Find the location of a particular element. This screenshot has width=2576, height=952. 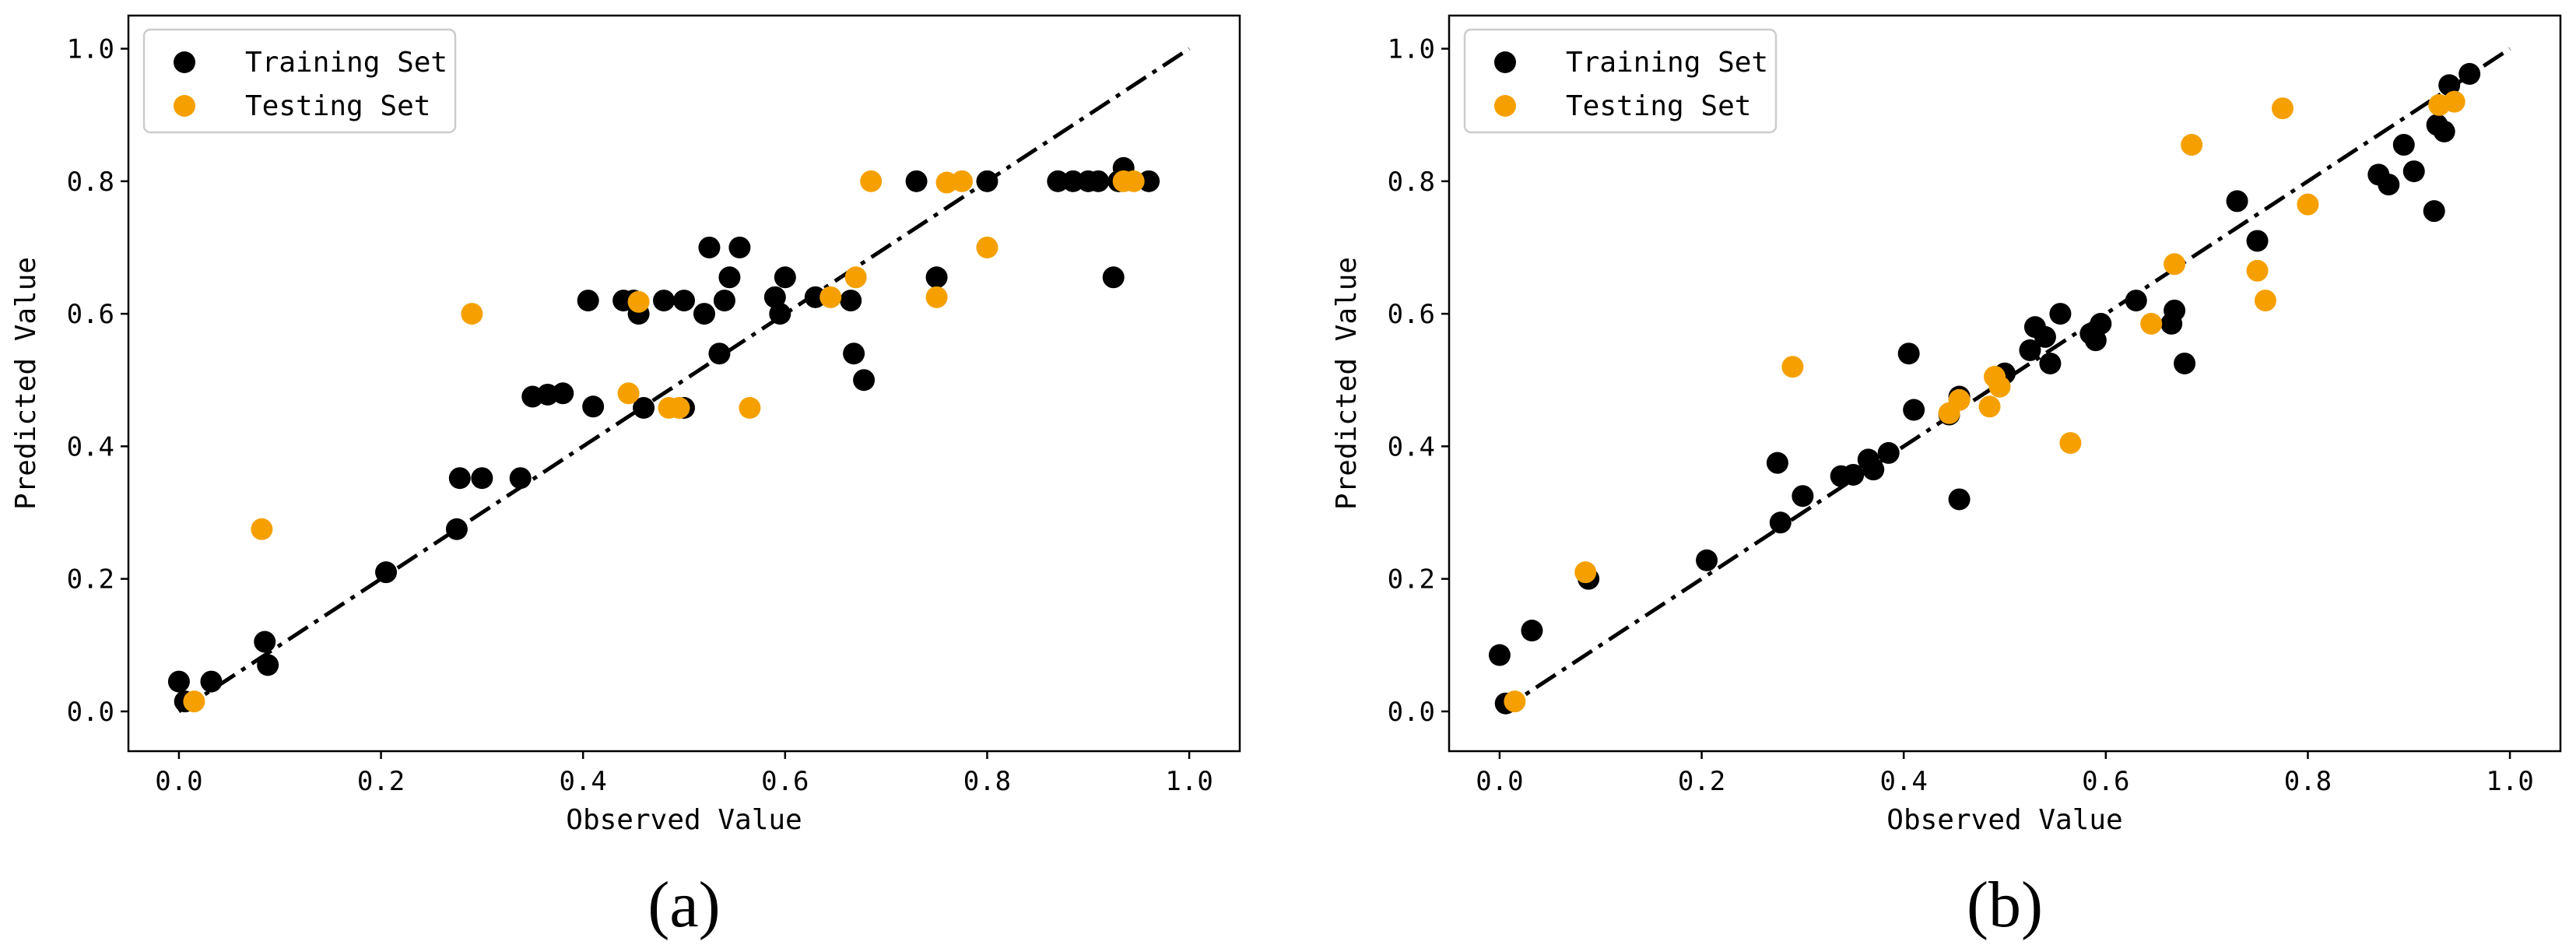

legend-box is located at coordinates (1621, 81).